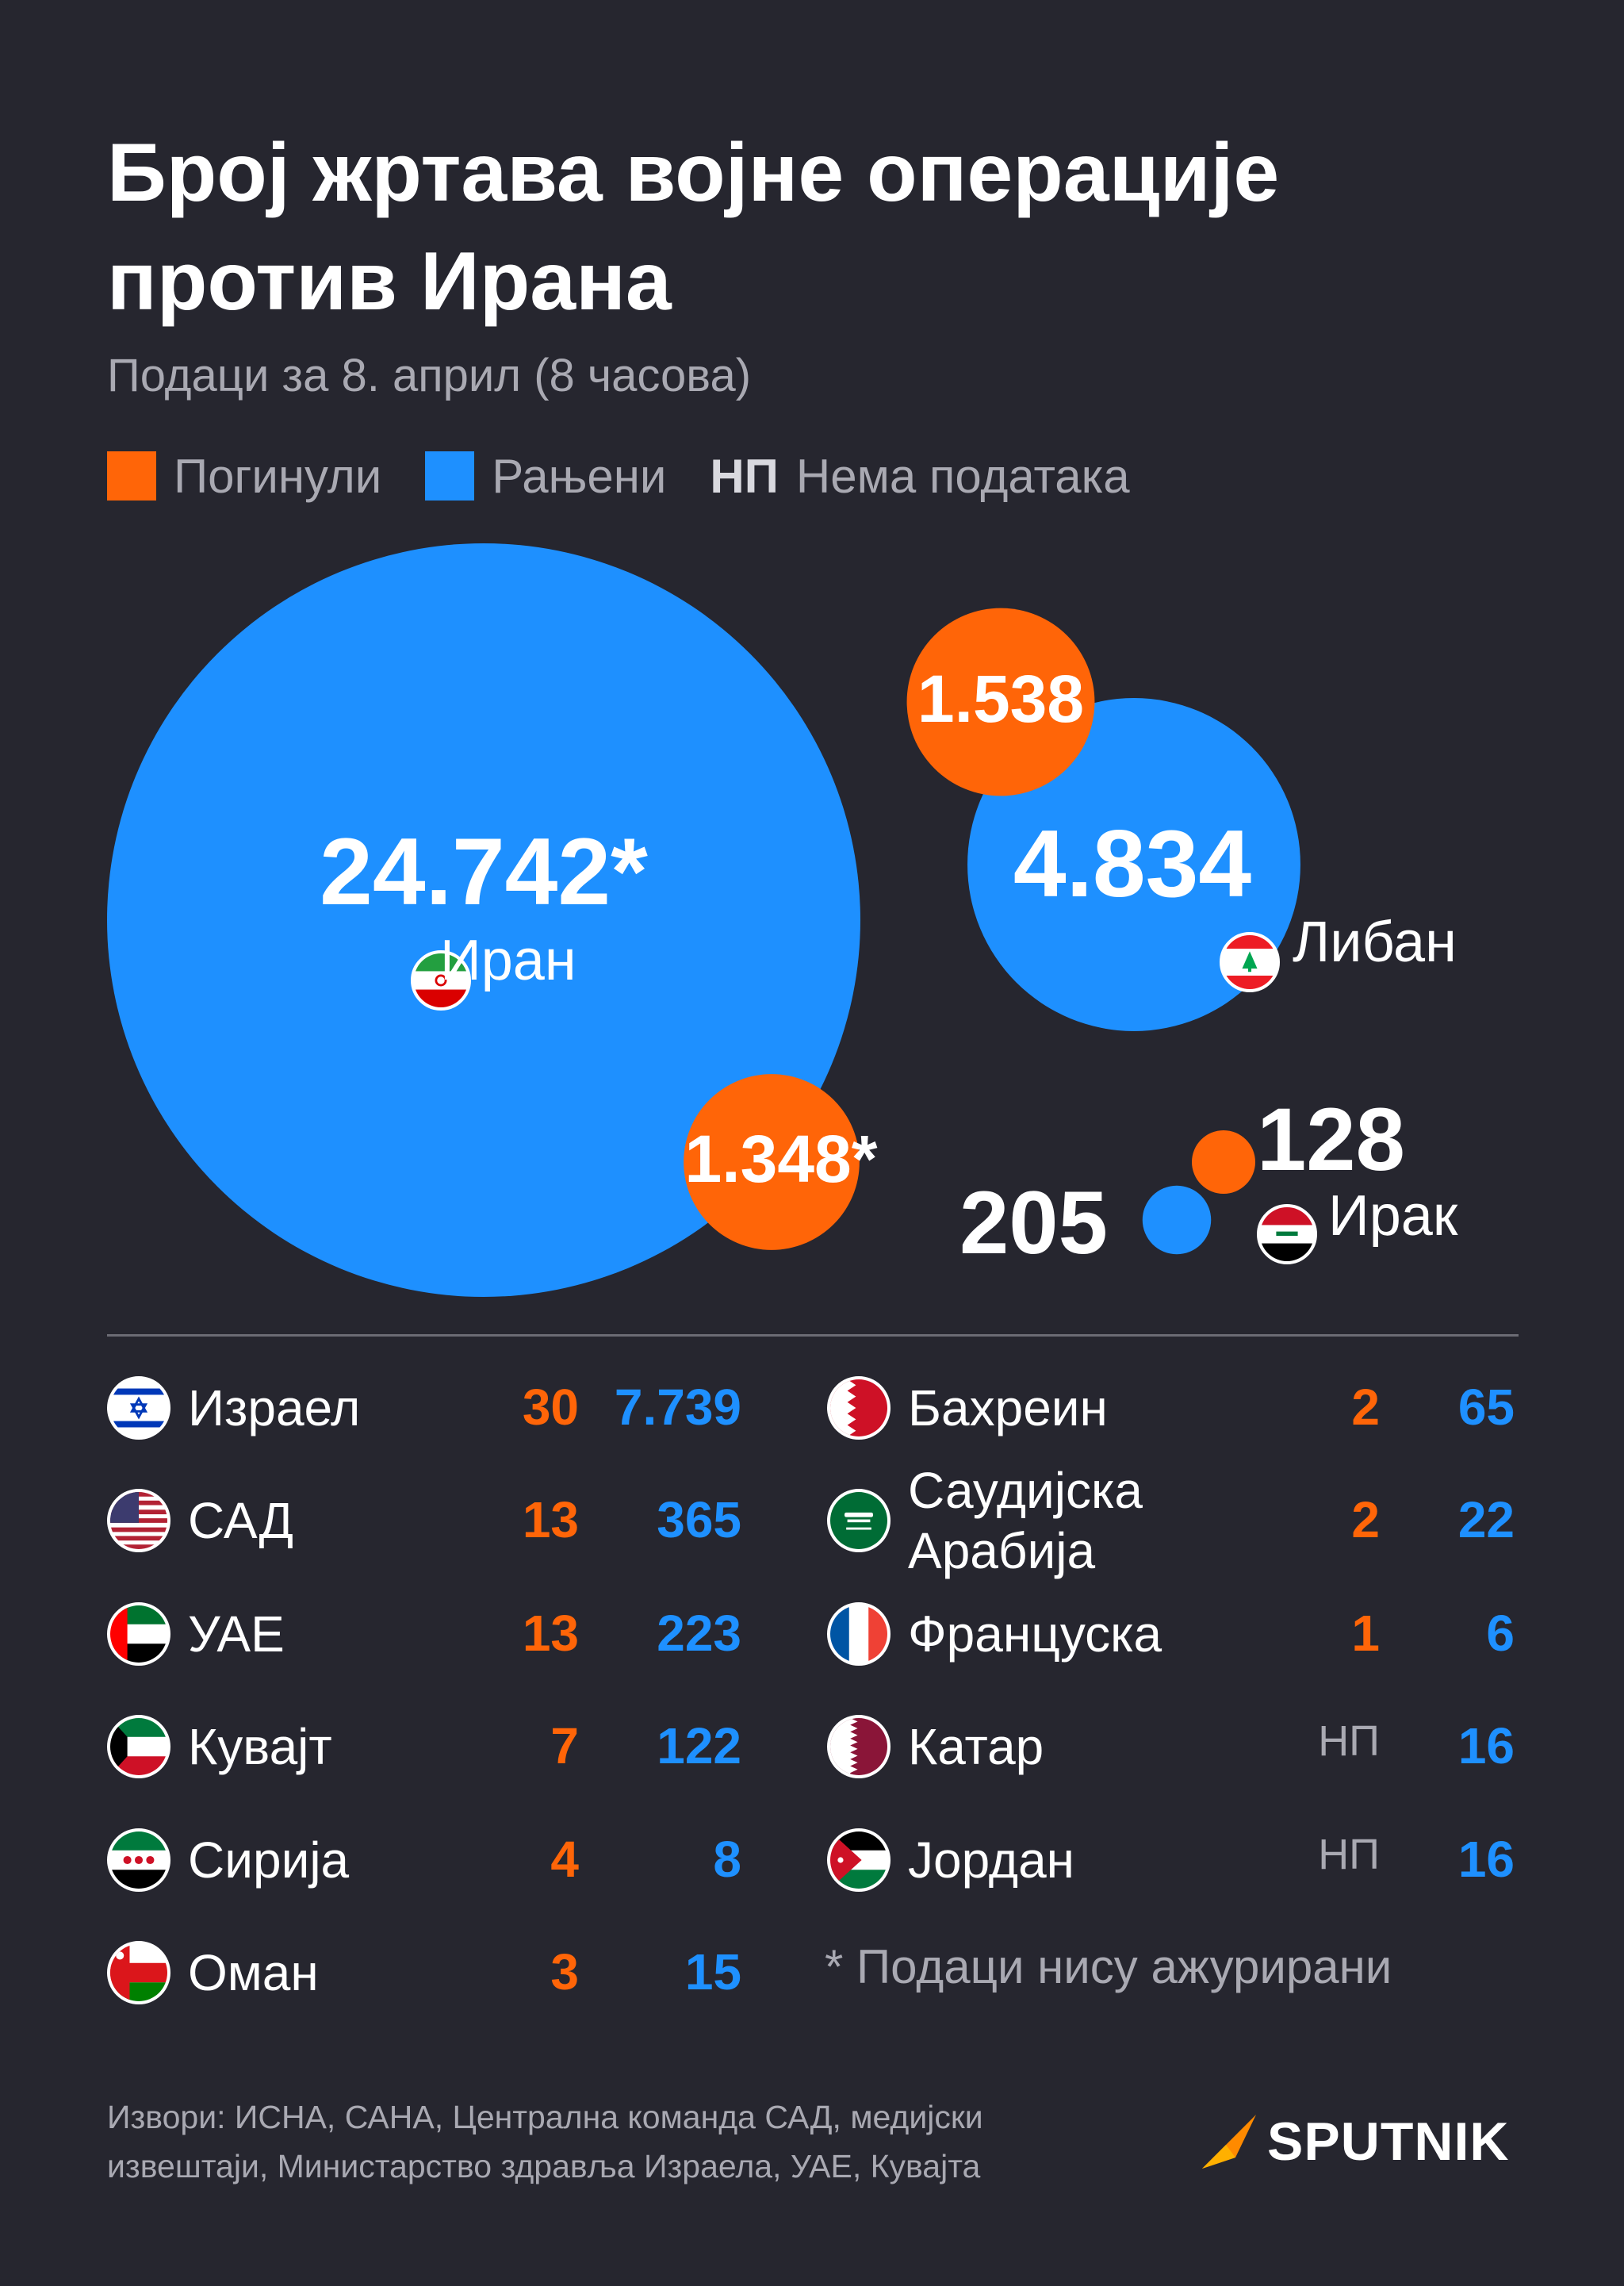  Describe the element at coordinates (1132, 864) in the screenshot. I see `lebanon-wounded-label: 4.834` at that location.